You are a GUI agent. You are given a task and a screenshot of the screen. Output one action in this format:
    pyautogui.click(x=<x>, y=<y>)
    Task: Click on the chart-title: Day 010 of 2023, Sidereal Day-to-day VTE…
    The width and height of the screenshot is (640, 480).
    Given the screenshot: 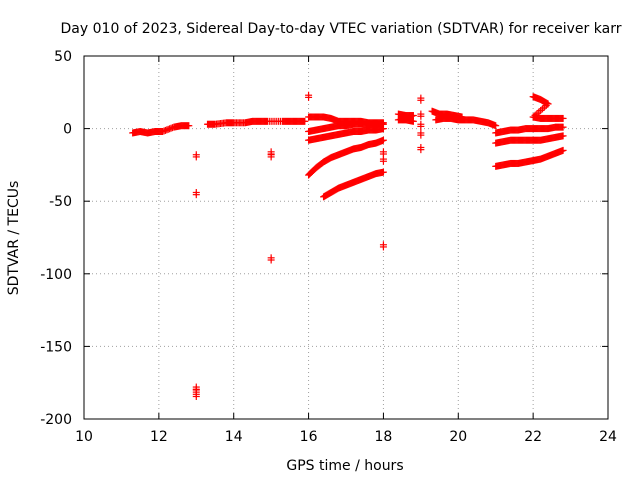 What is the action you would take?
    pyautogui.click(x=341, y=29)
    